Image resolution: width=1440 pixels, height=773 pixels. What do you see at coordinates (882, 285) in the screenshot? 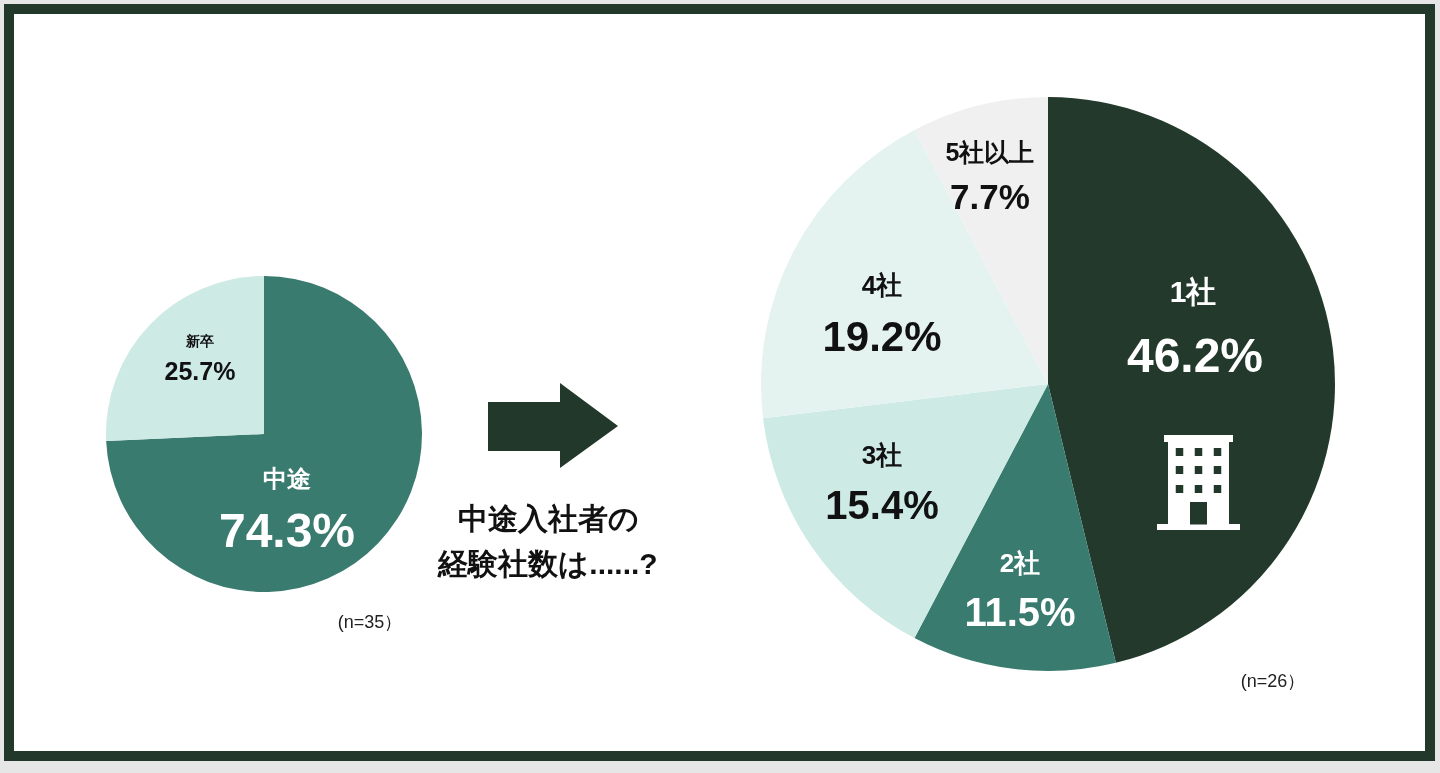
I see `slice-label: 4社` at bounding box center [882, 285].